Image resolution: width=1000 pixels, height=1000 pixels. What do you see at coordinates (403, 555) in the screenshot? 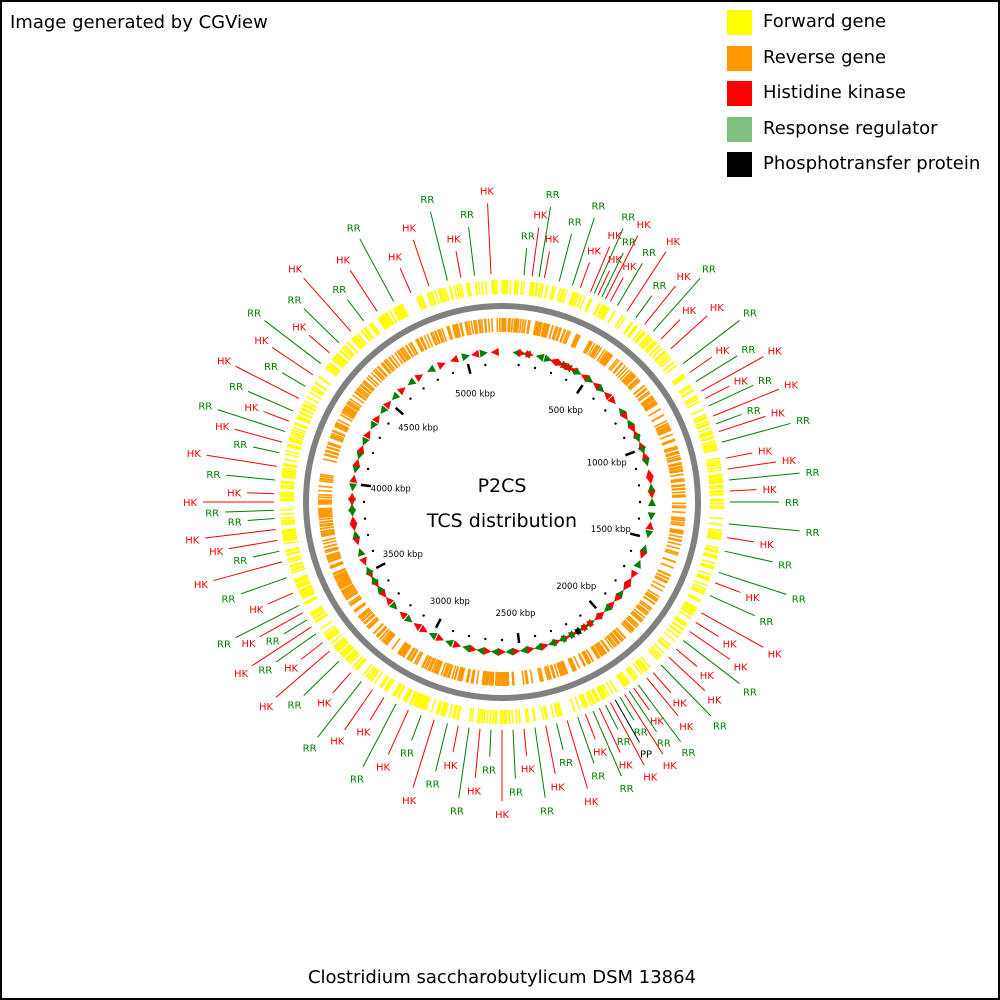
I see `scale-tick-label: 3500 kbp` at bounding box center [403, 555].